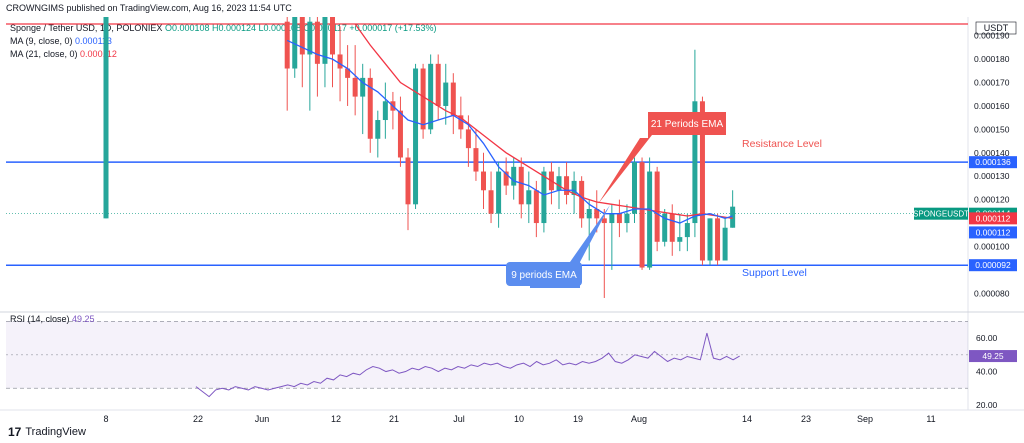  Describe the element at coordinates (41, 41) in the screenshot. I see `ma9-label: MA (9, close, 0)` at that location.